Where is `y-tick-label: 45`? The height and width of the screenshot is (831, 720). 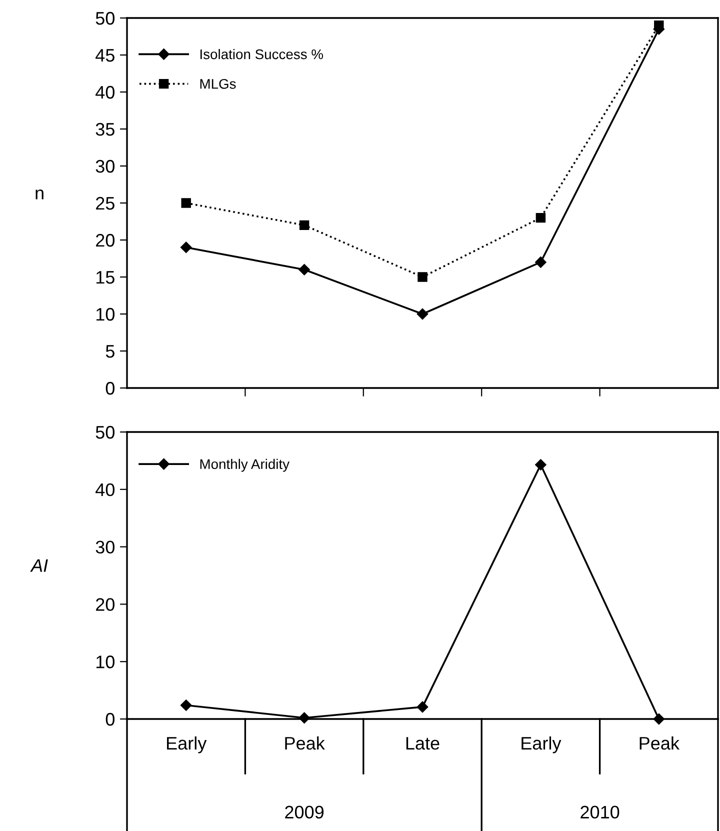 y-tick-label: 45 is located at coordinates (105, 55).